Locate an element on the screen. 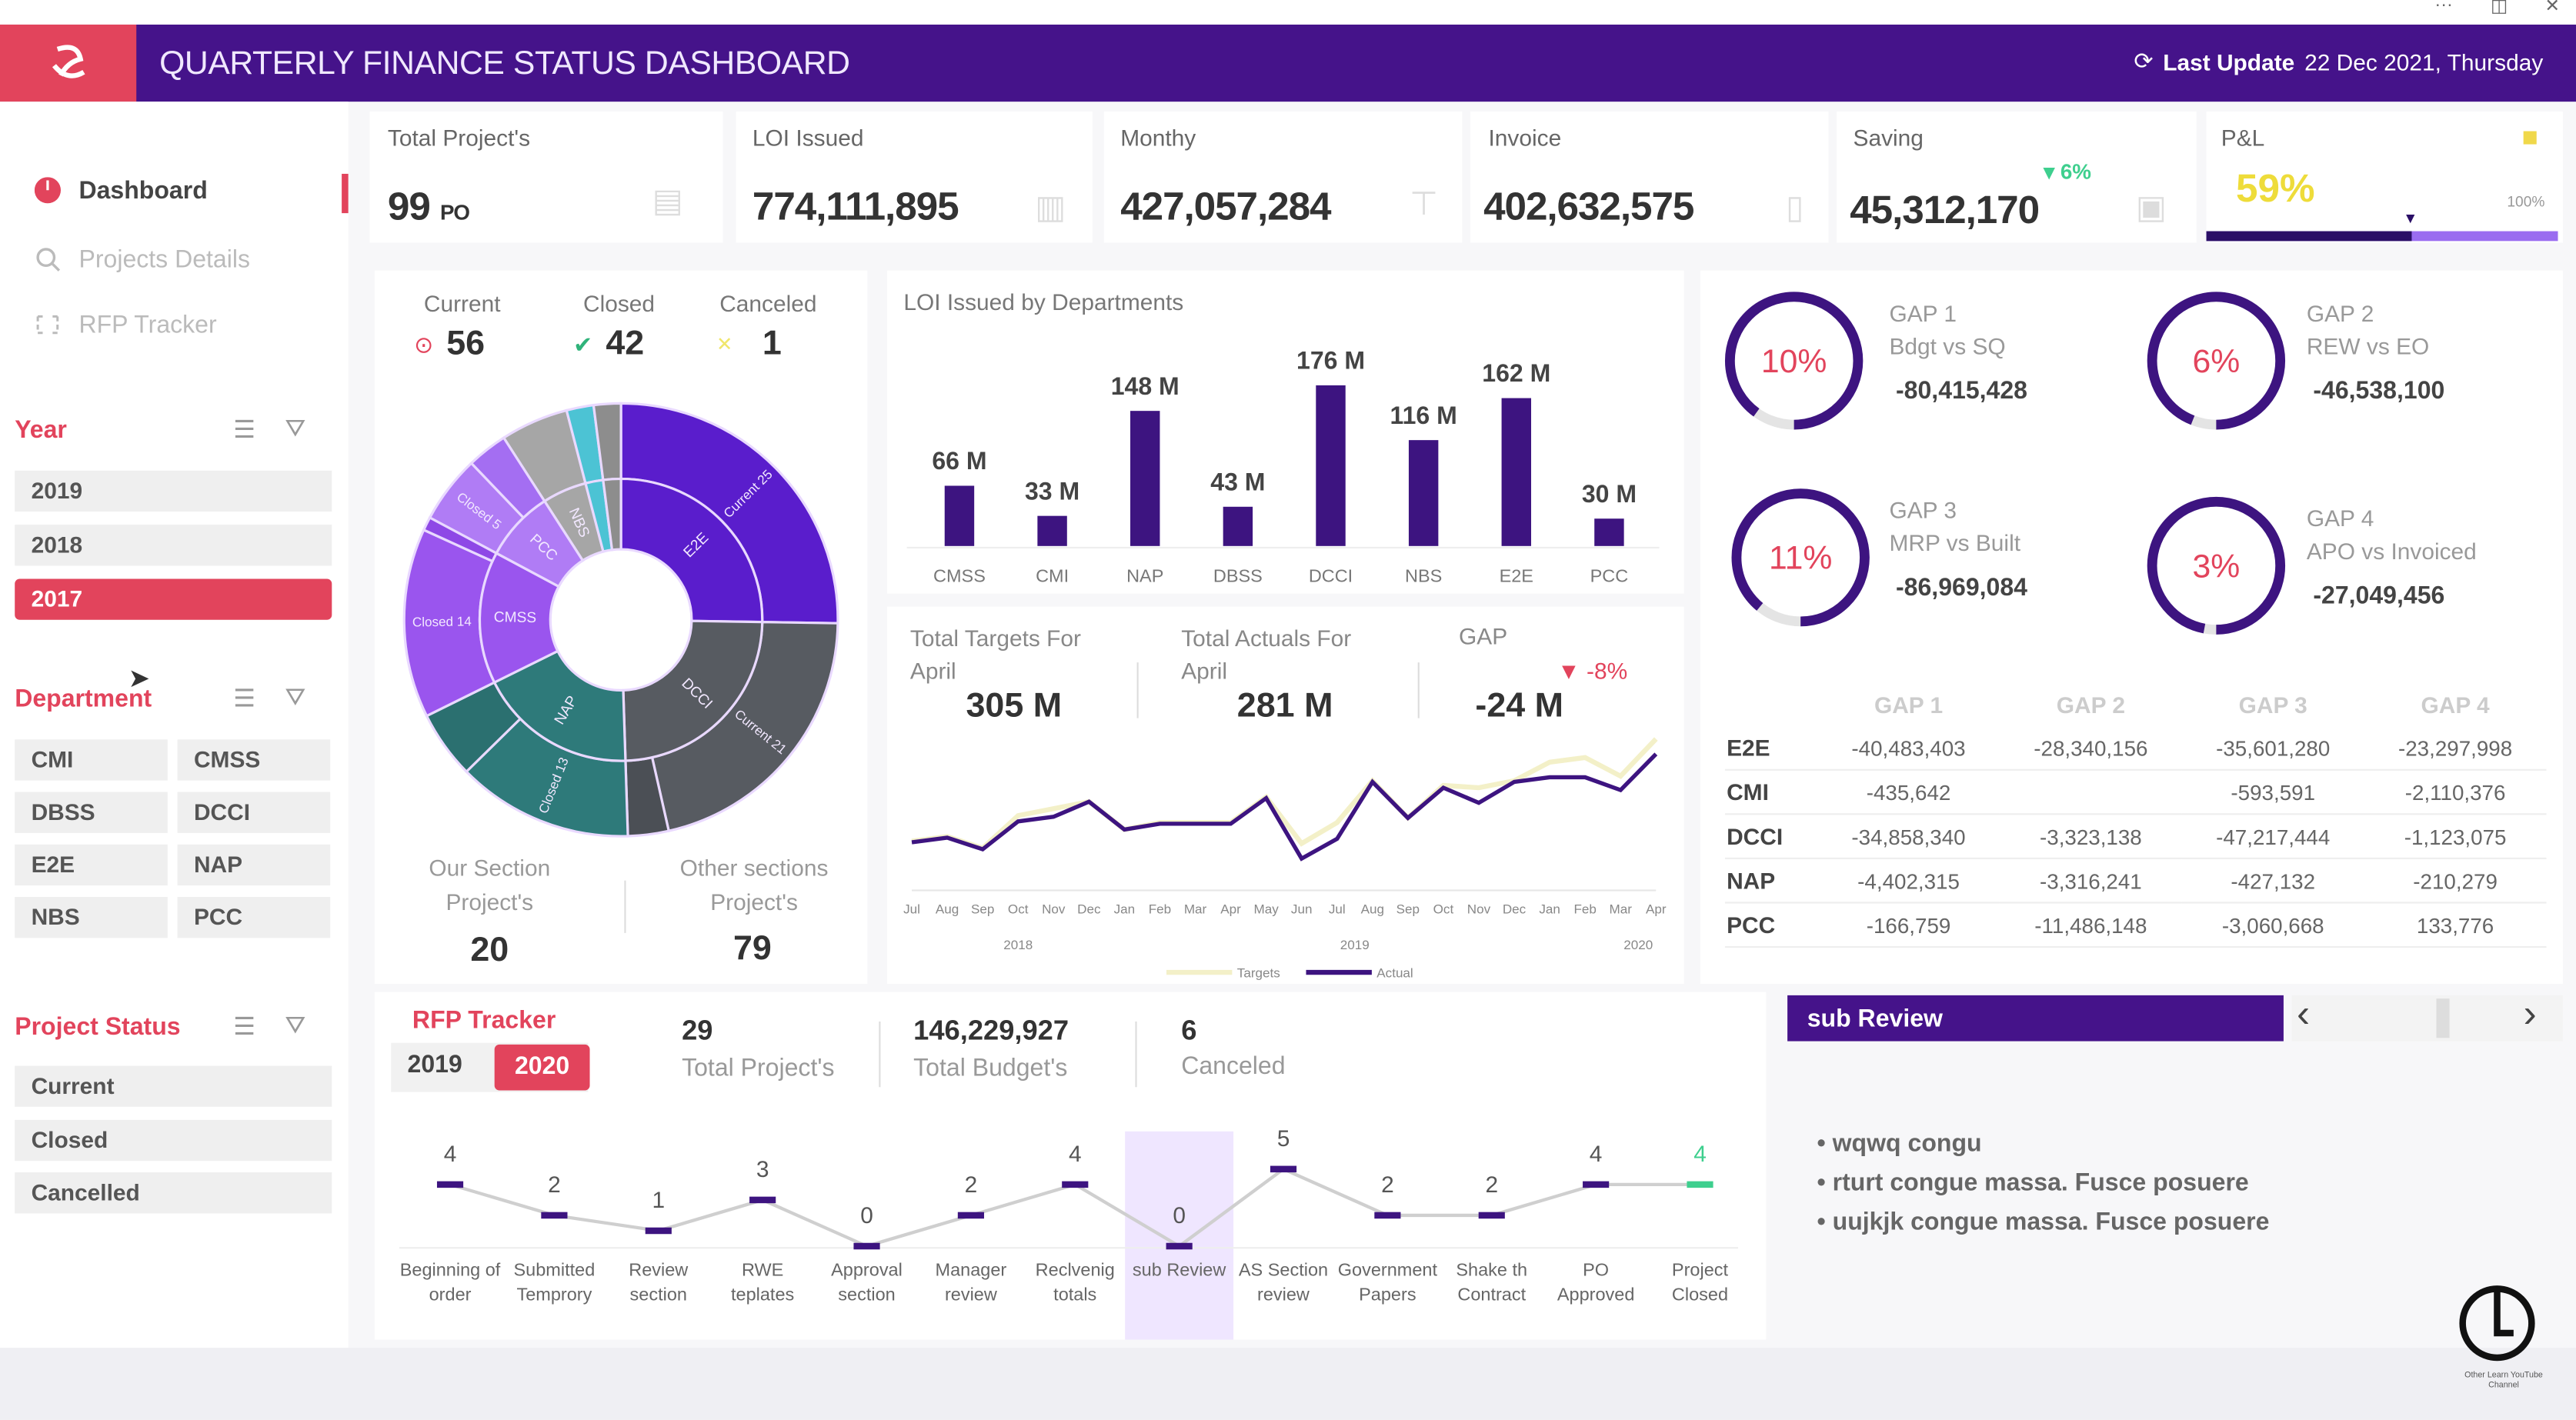  pnl-progress-fill is located at coordinates (2309, 236).